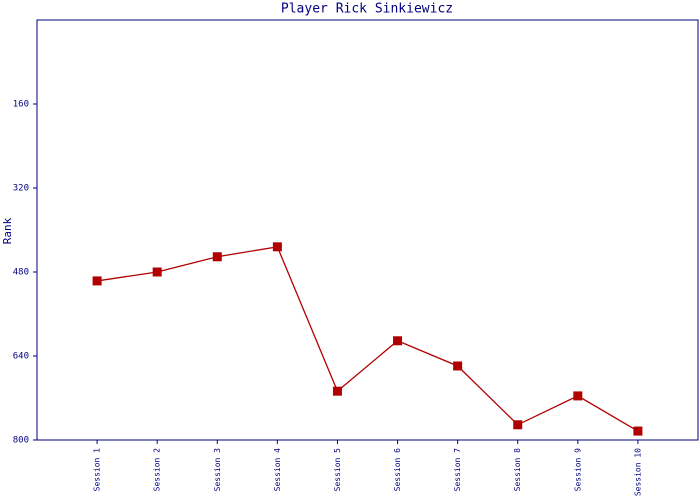 This screenshot has height=500, width=700. I want to click on y-tick-label: 800, so click(21, 441).